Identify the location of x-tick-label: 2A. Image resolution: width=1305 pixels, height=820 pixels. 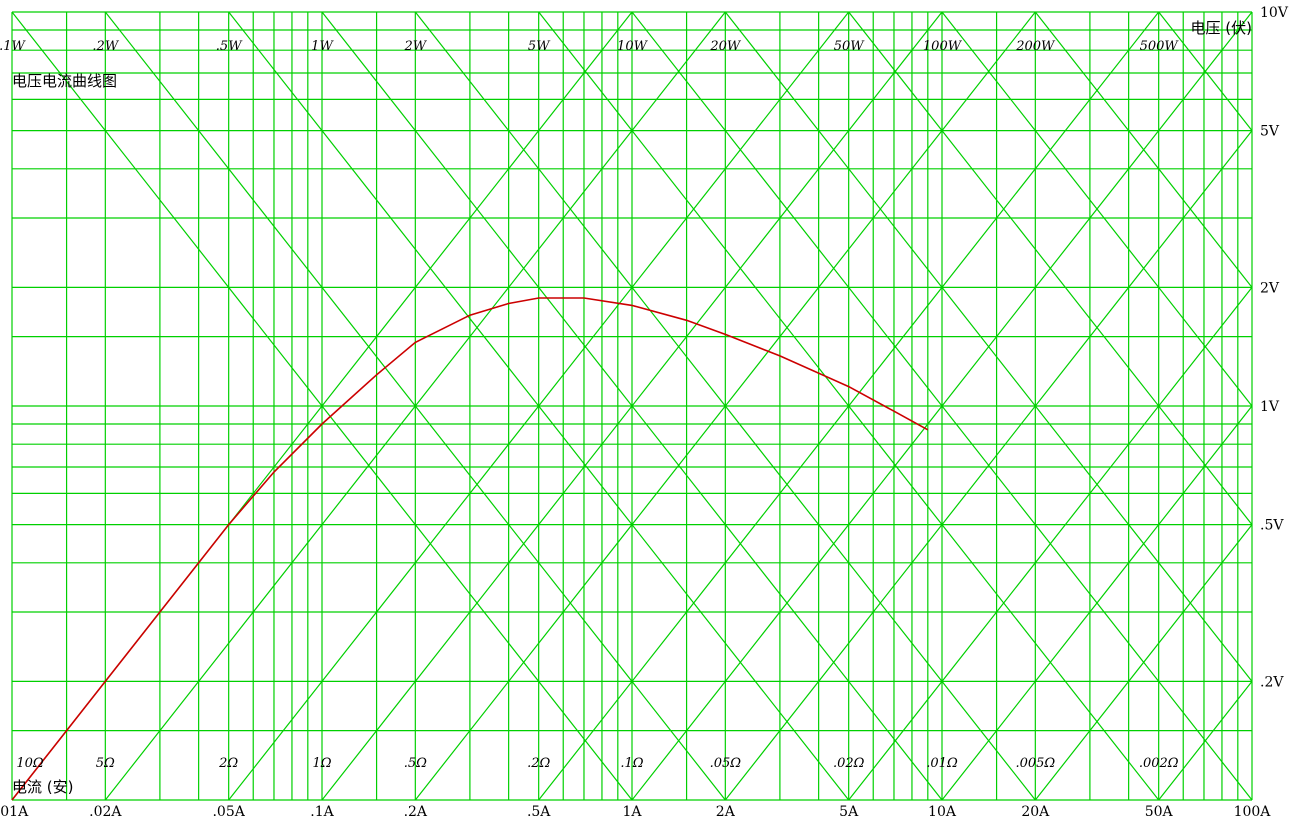
(726, 812).